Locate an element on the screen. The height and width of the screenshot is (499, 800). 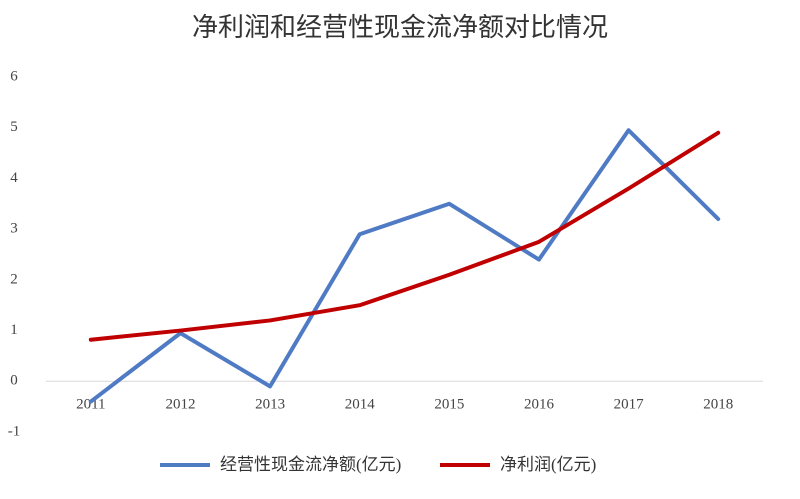
legend-label: 经营性现金流净额(亿元) is located at coordinates (310, 464).